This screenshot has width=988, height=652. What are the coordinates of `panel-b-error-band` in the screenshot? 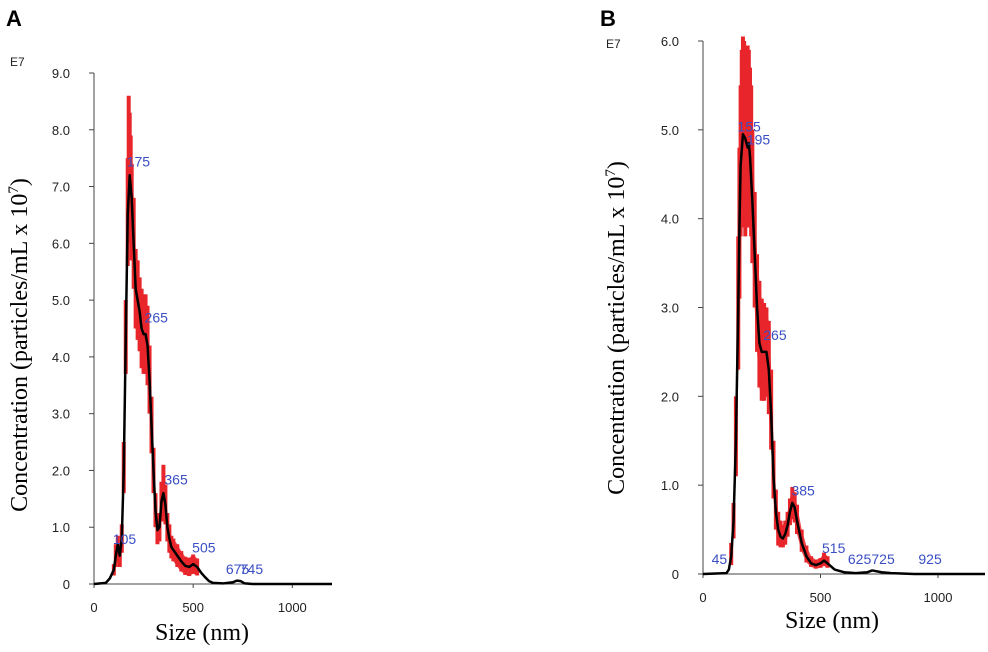 It's located at (779, 302).